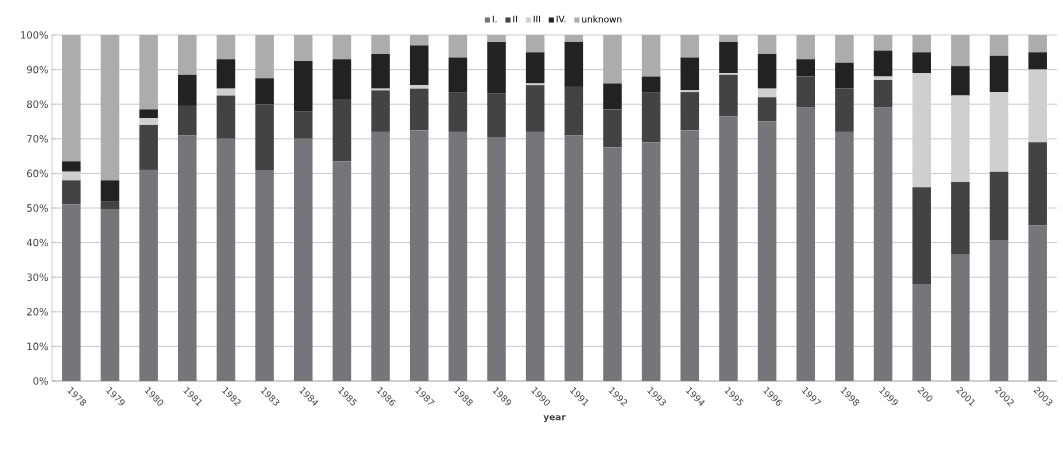  Describe the element at coordinates (561, 19) in the screenshot. I see `legend-label: IV.` at that location.